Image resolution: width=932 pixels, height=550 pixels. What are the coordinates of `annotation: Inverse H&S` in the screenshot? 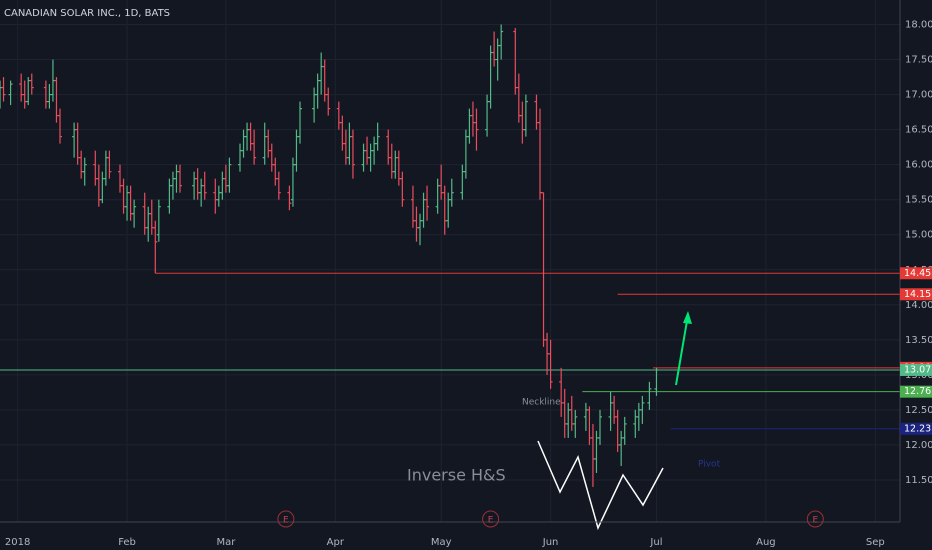 It's located at (456, 475).